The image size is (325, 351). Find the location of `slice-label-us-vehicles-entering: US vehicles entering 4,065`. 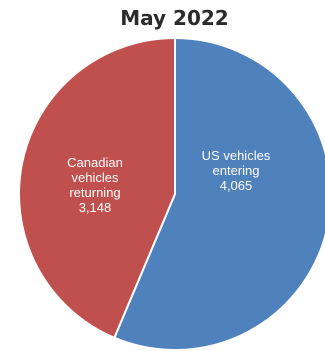

slice-label-us-vehicles-entering: US vehicles entering 4,065 is located at coordinates (236, 170).